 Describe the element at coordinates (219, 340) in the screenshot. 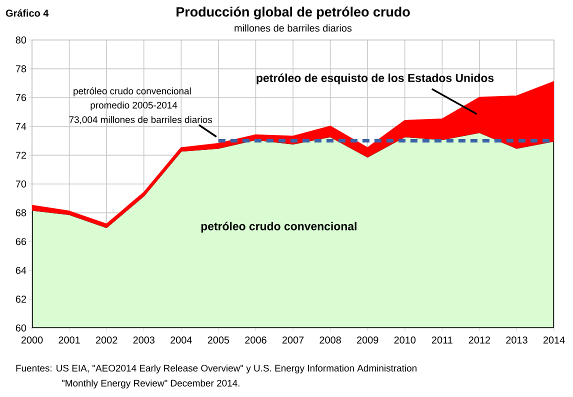

I see `x-tick-label: 2005` at that location.